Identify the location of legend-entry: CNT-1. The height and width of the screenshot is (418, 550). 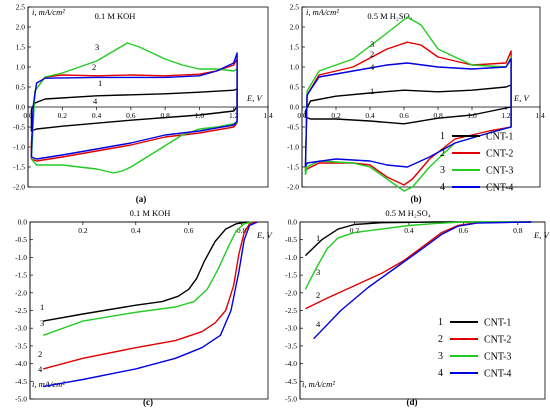
(499, 137).